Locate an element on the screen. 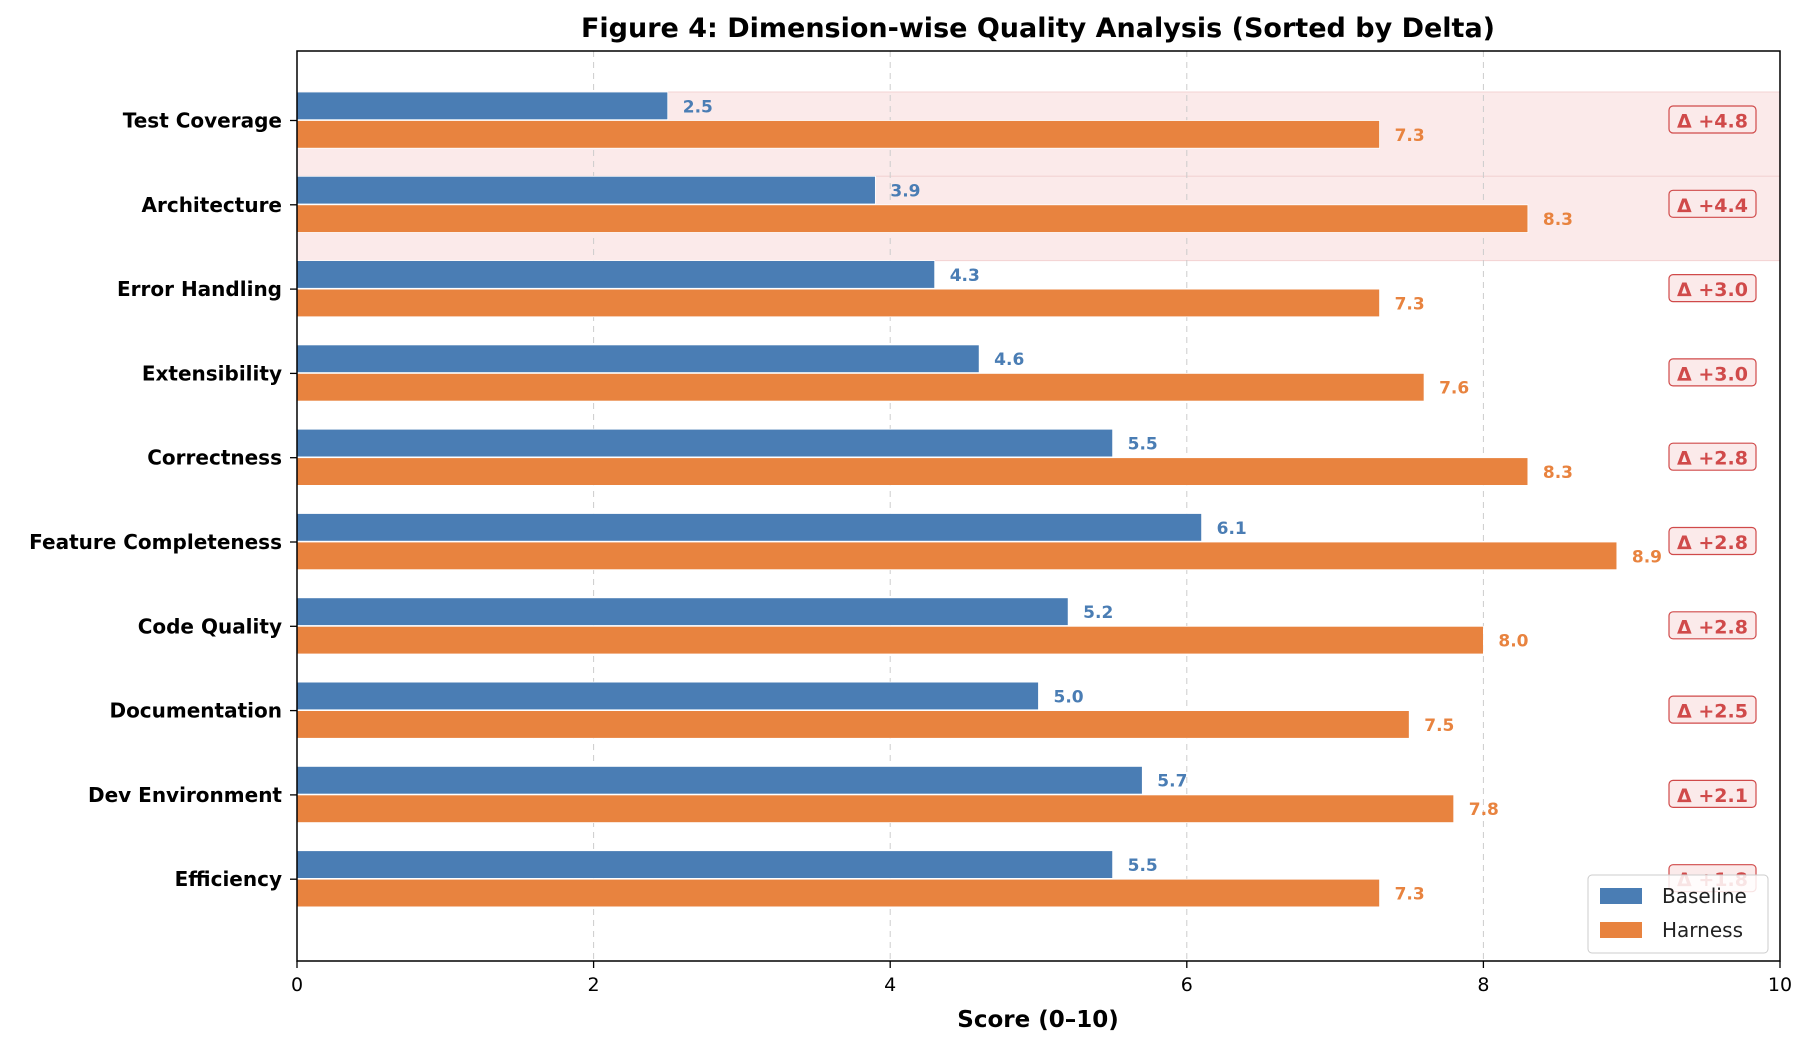 This screenshot has height=1046, width=1800. value-label-baseline: 4.3 is located at coordinates (965, 276).